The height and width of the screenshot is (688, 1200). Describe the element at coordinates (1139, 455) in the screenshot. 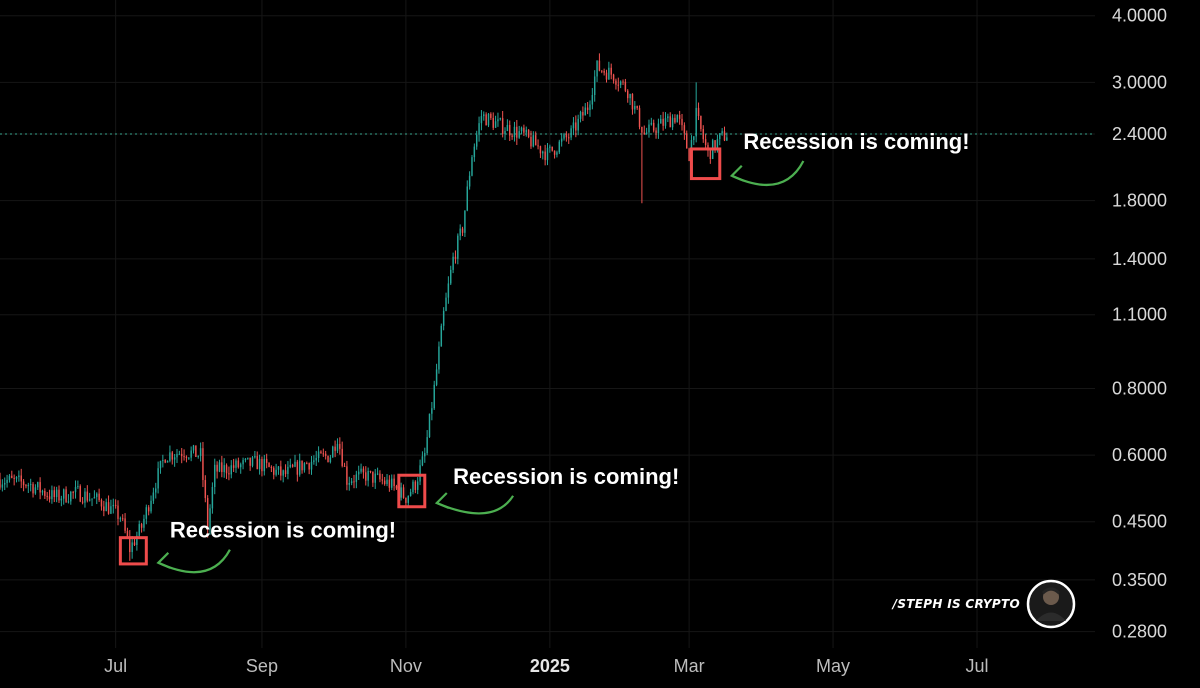

I see `y-tick-label: 0.6000` at that location.